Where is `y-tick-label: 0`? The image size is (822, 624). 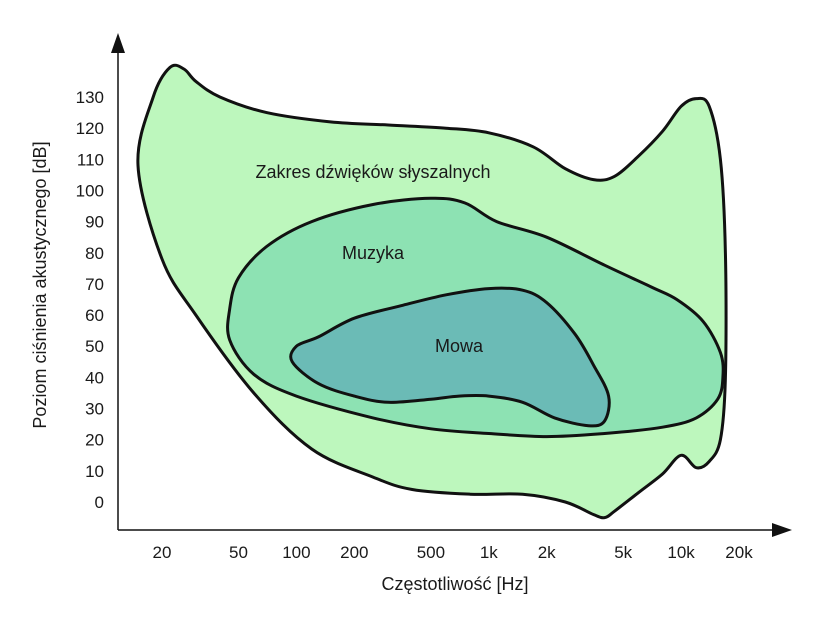
y-tick-label: 0 is located at coordinates (99, 502).